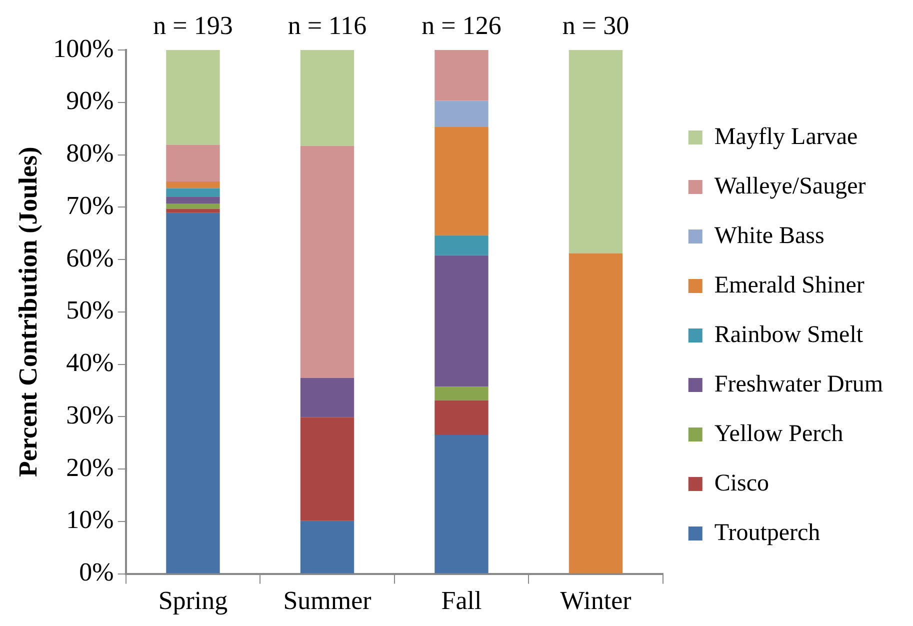 The image size is (913, 626). What do you see at coordinates (90, 153) in the screenshot?
I see `y-tick-label: 80%` at bounding box center [90, 153].